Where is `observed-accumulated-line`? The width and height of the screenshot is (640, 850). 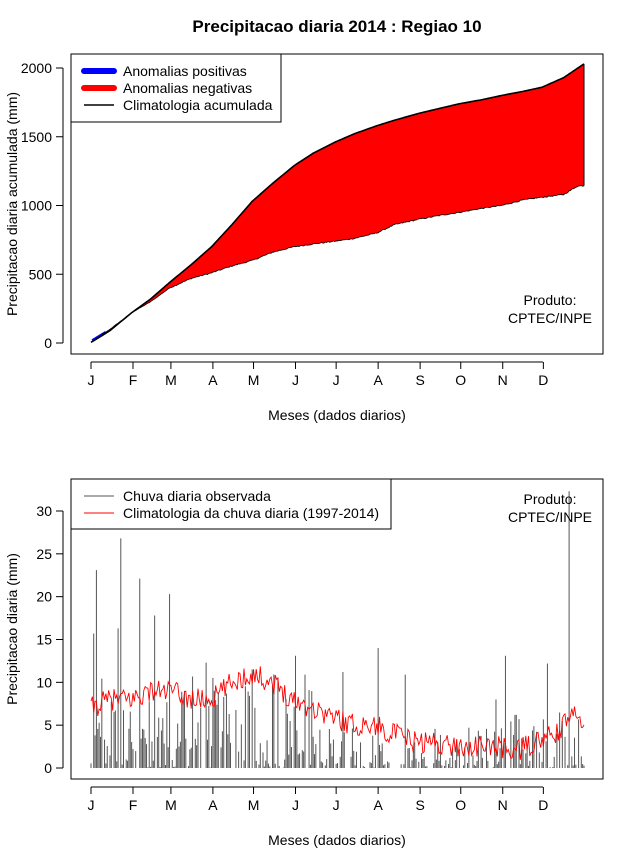
observed-accumulated-line is located at coordinates (337, 264).